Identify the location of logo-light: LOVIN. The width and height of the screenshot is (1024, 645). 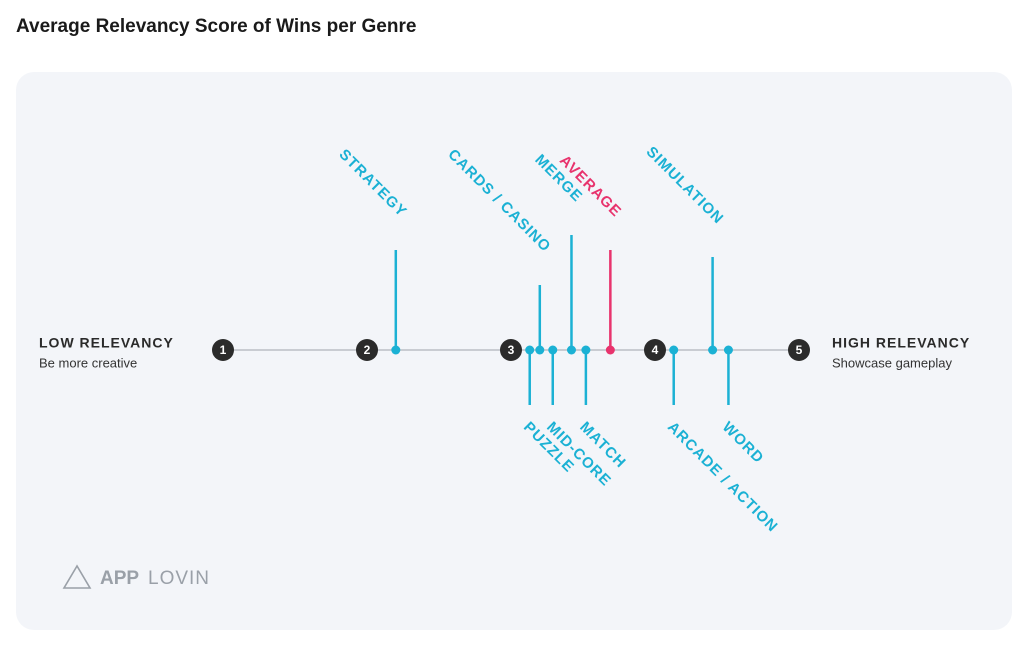
(179, 578).